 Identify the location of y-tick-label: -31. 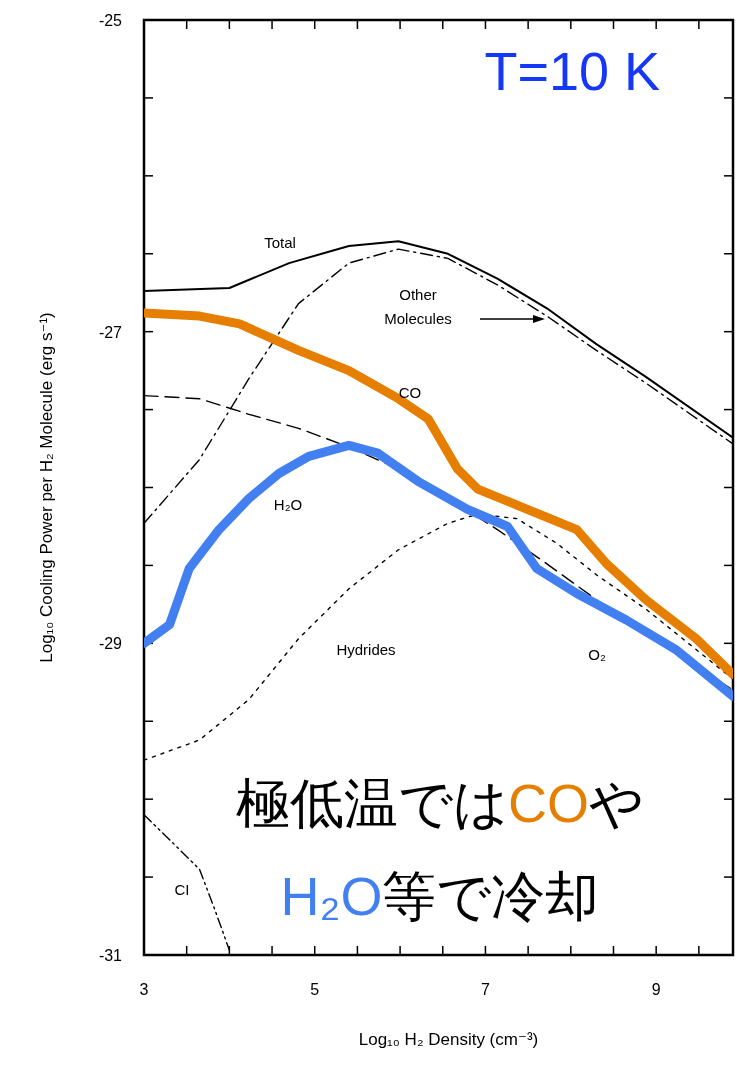
(110, 955).